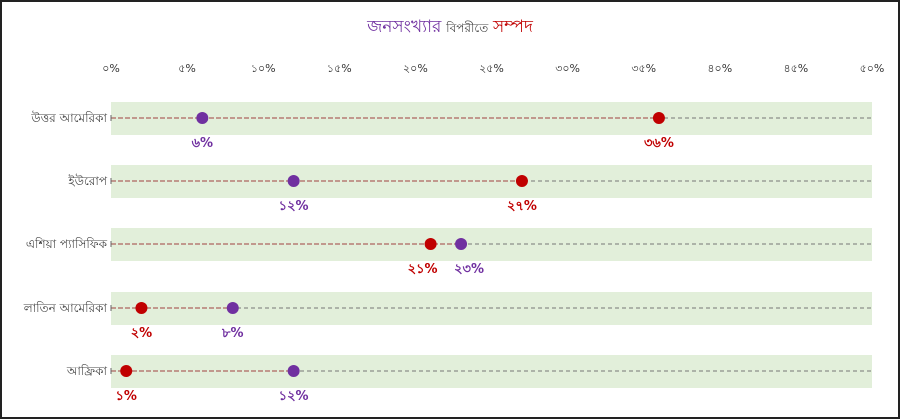 Image resolution: width=900 pixels, height=419 pixels. What do you see at coordinates (339, 68) in the screenshot?
I see `x-tick-label: ১৫%` at bounding box center [339, 68].